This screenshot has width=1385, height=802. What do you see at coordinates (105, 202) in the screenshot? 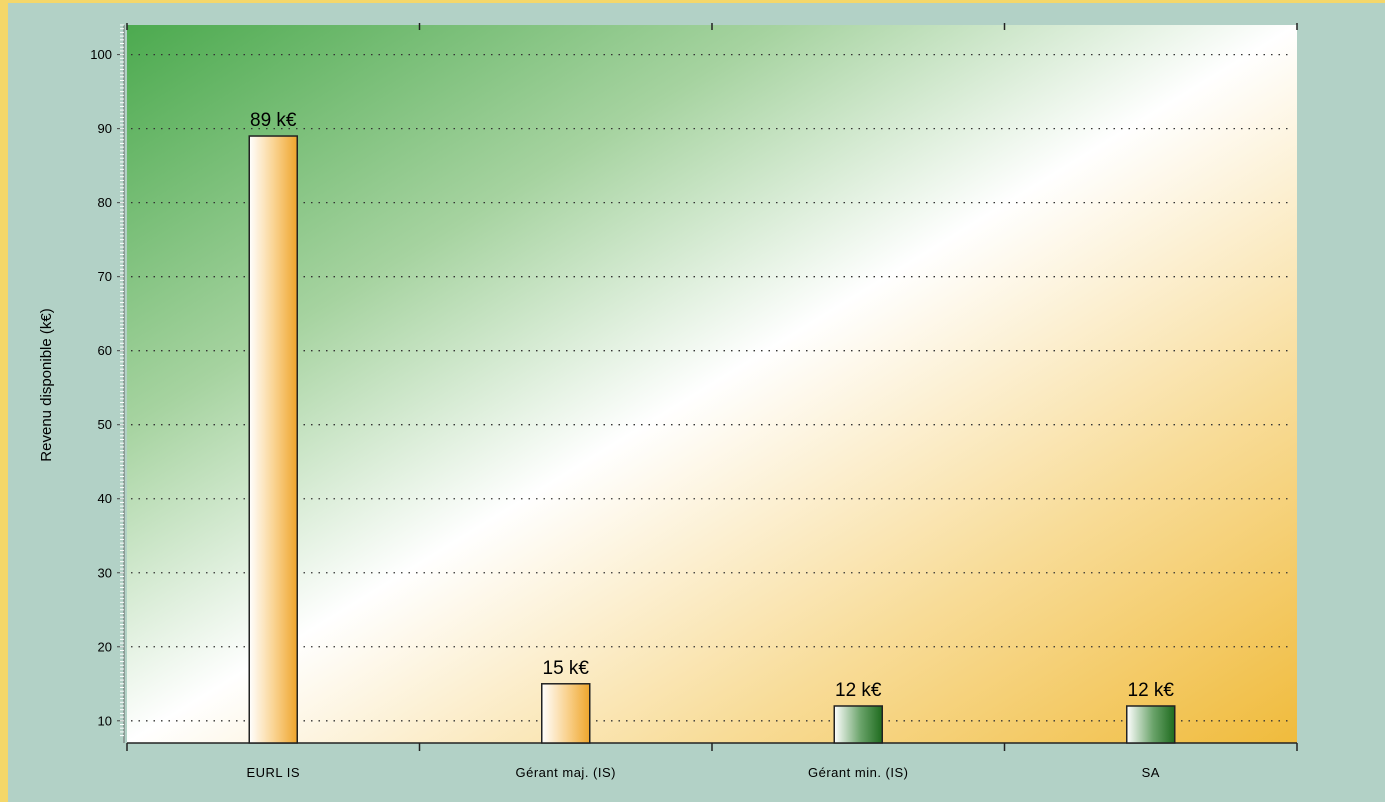
I see `y-tick-label: 80` at bounding box center [105, 202].